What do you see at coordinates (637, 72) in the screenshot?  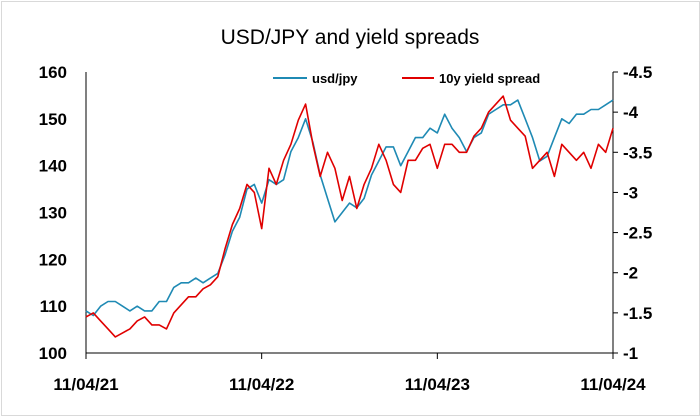 I see `y-right-tick-label: -4.5` at bounding box center [637, 72].